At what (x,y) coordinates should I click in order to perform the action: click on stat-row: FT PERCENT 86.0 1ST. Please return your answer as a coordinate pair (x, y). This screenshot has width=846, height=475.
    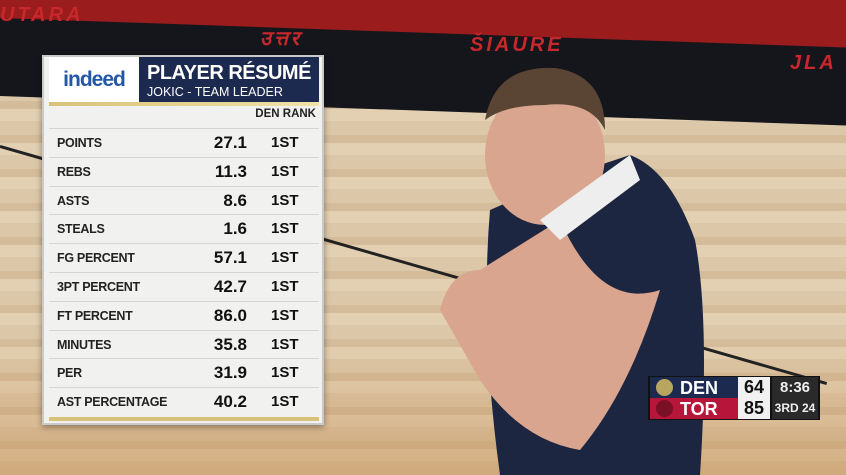
    Looking at the image, I should click on (184, 314).